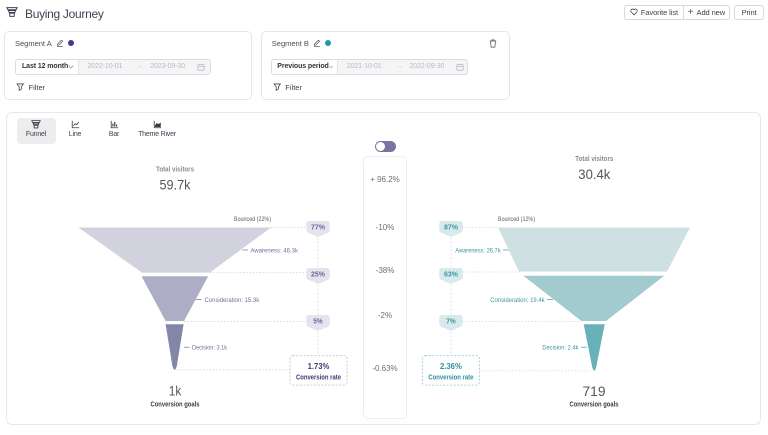 This screenshot has height=435, width=768. I want to click on svg-text: 719, so click(594, 391).